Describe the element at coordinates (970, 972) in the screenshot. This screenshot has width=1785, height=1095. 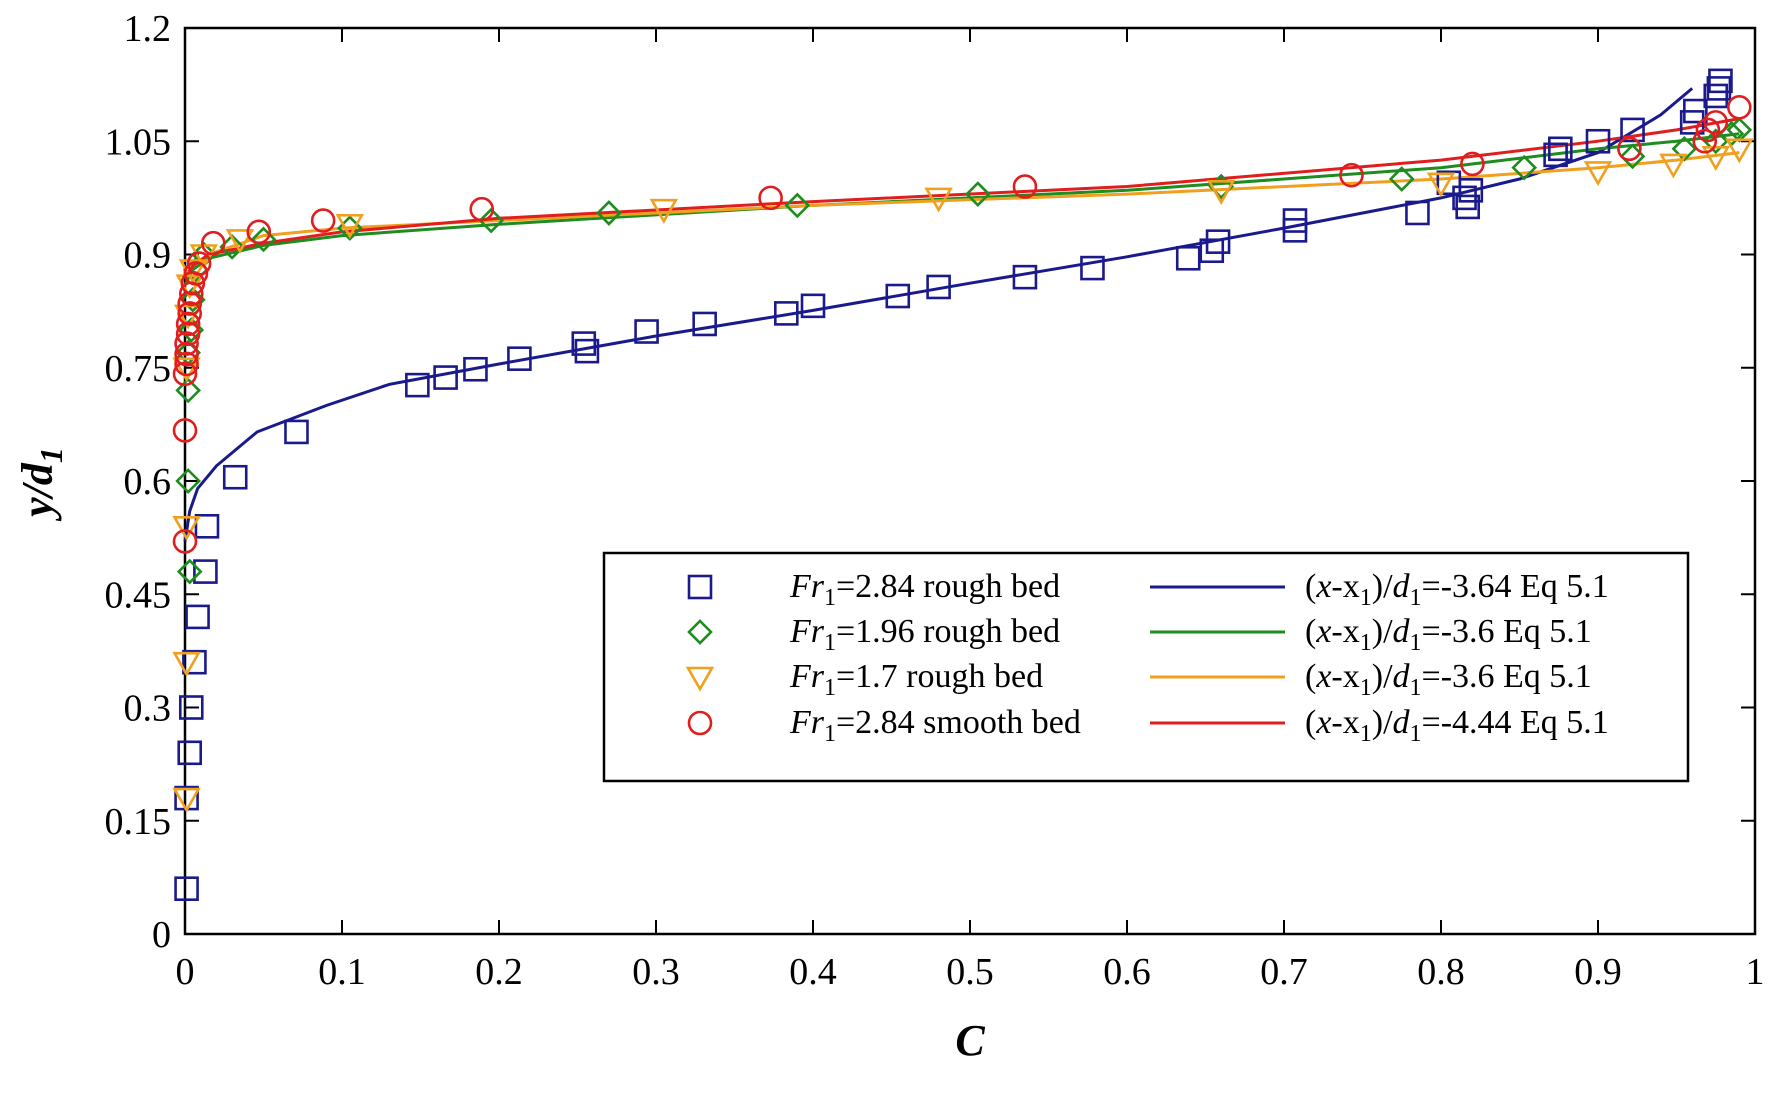
I see `x-tick-label: 0.5` at that location.